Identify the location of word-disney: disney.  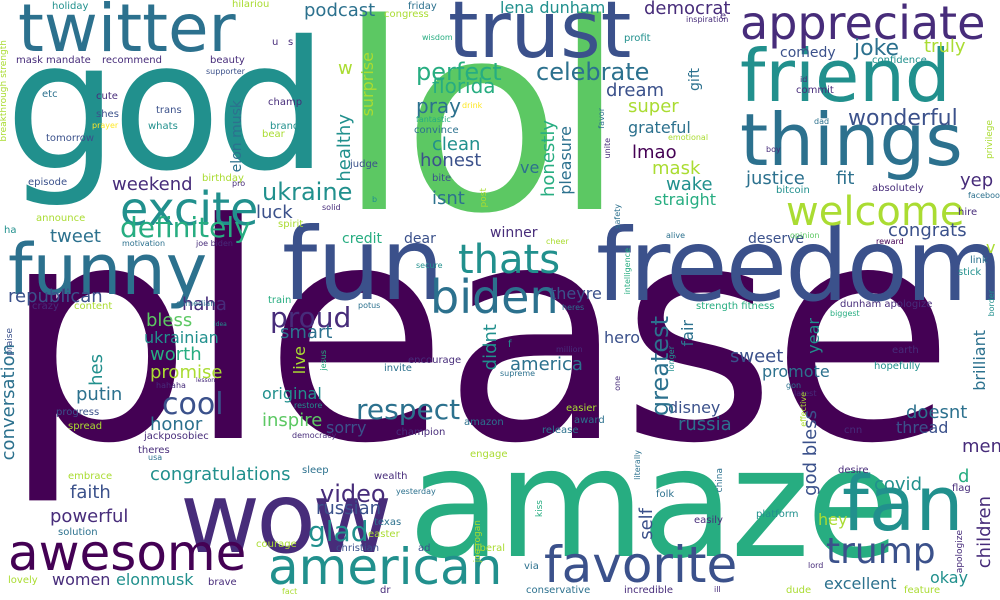
(694, 407).